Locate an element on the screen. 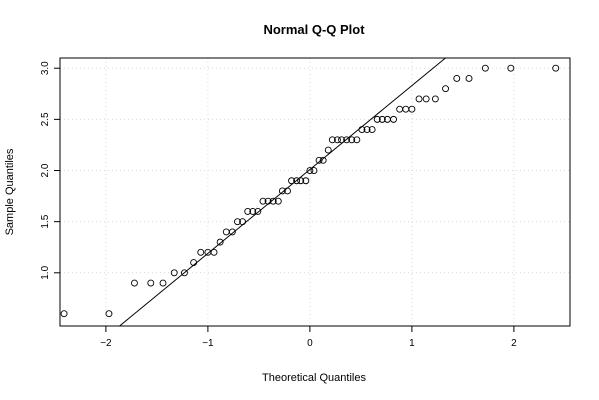  y-axis: 1.0 1.5 2.0 2.5 3.0 is located at coordinates (50, 170).